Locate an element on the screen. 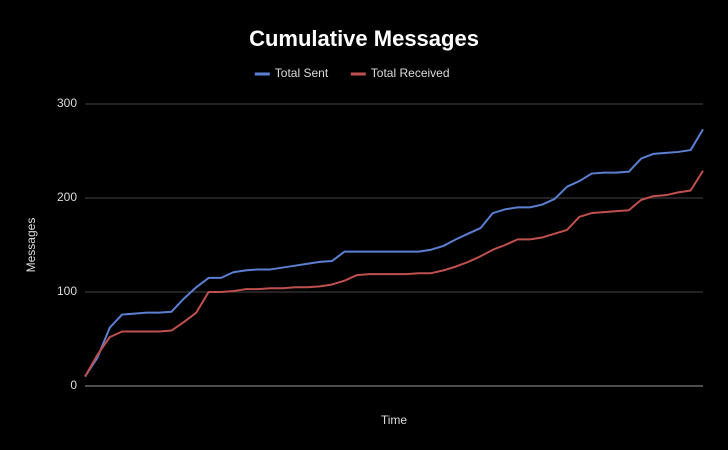 Image resolution: width=728 pixels, height=450 pixels. x-axis-label: Time is located at coordinates (394, 420).